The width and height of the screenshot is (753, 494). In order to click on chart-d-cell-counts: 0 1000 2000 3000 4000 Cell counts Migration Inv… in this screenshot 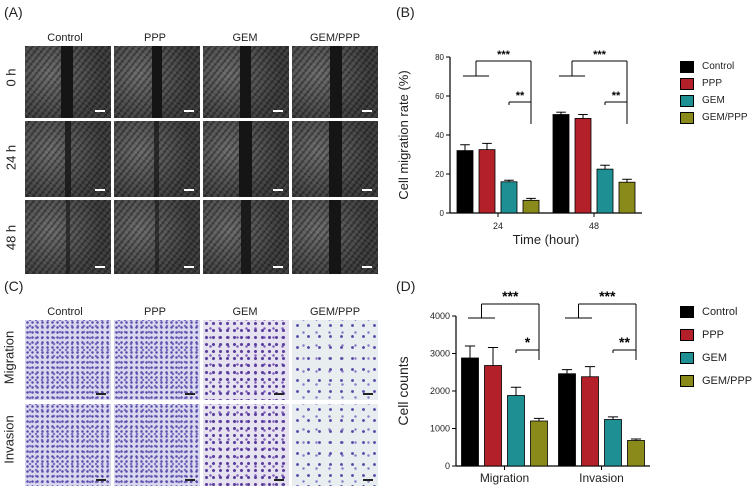, I will do `click(522, 386)`.